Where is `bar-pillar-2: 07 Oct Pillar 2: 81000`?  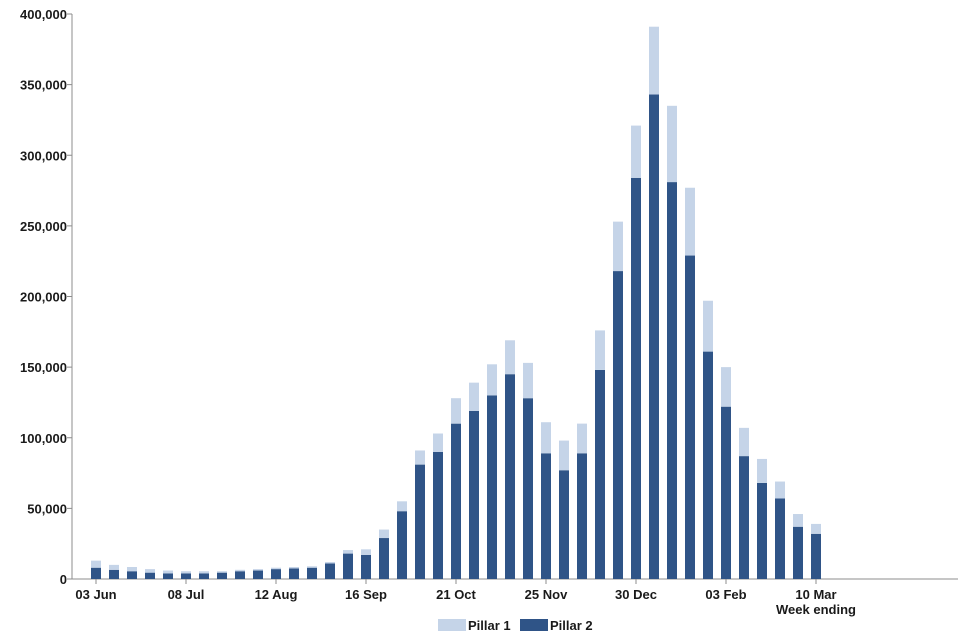
bar-pillar-2: 07 Oct Pillar 2: 81000 is located at coordinates (420, 521).